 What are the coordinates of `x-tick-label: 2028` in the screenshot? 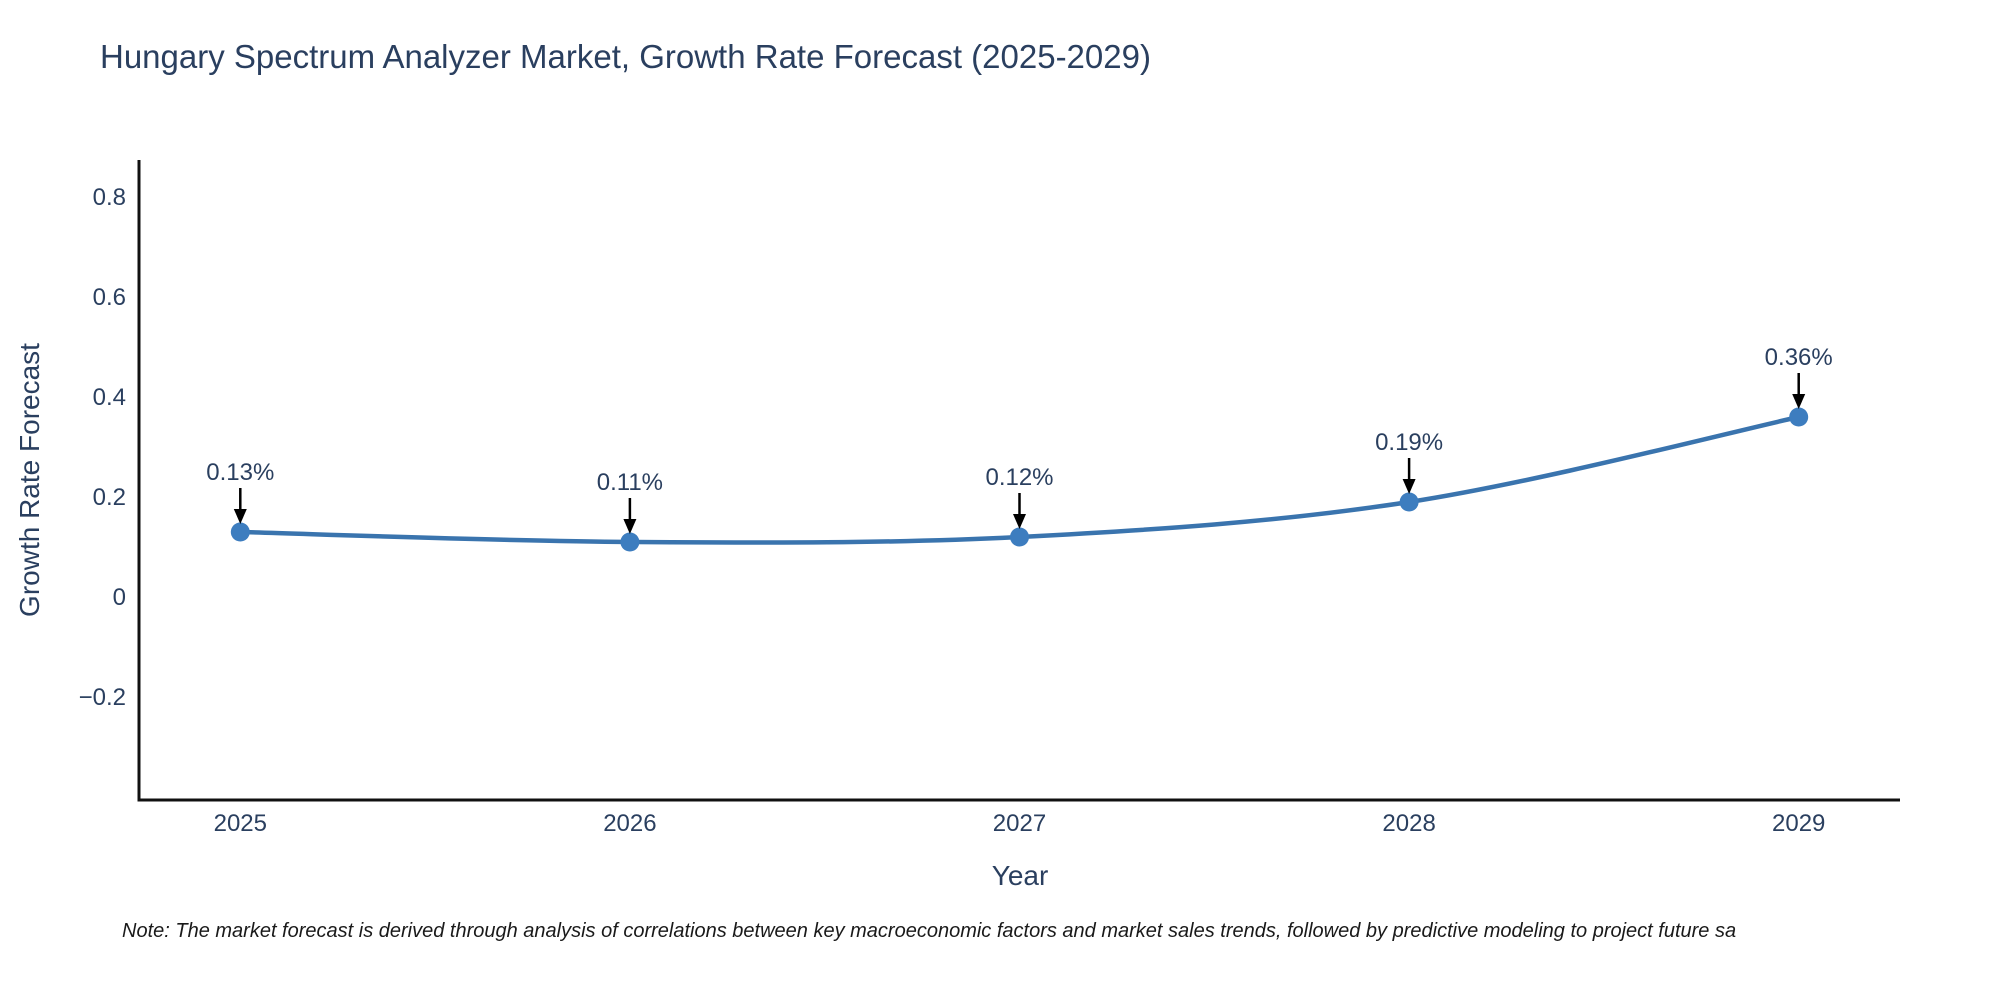 It's located at (1408, 823).